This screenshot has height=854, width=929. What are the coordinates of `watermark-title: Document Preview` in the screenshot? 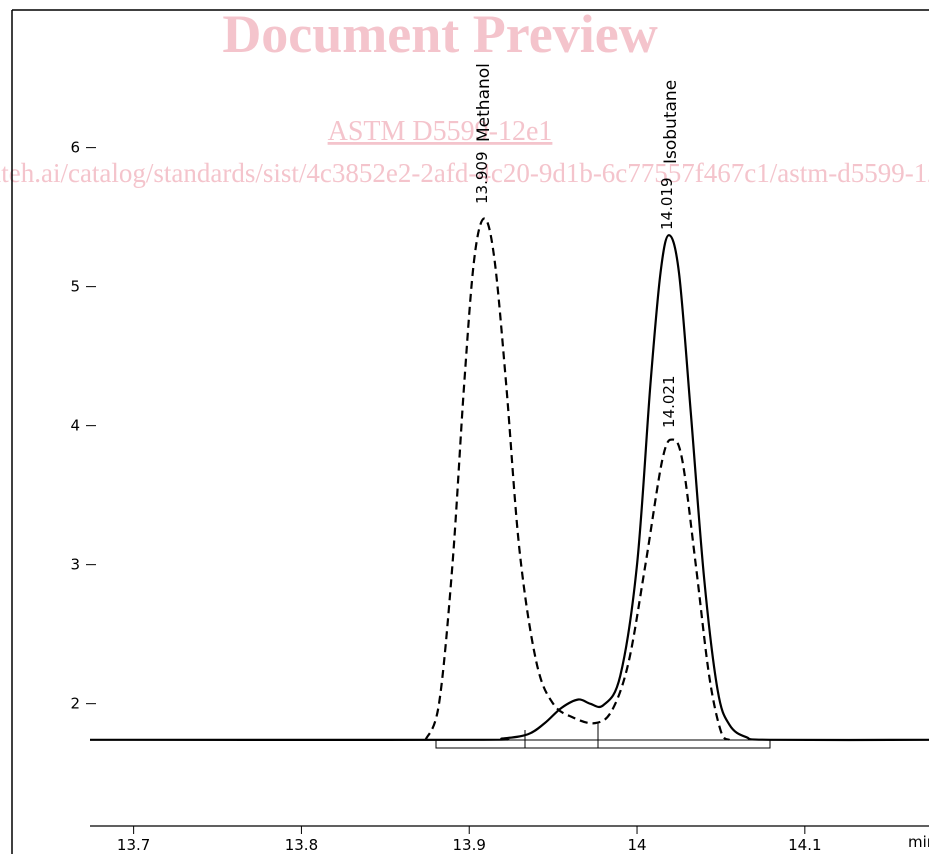 It's located at (439, 34).